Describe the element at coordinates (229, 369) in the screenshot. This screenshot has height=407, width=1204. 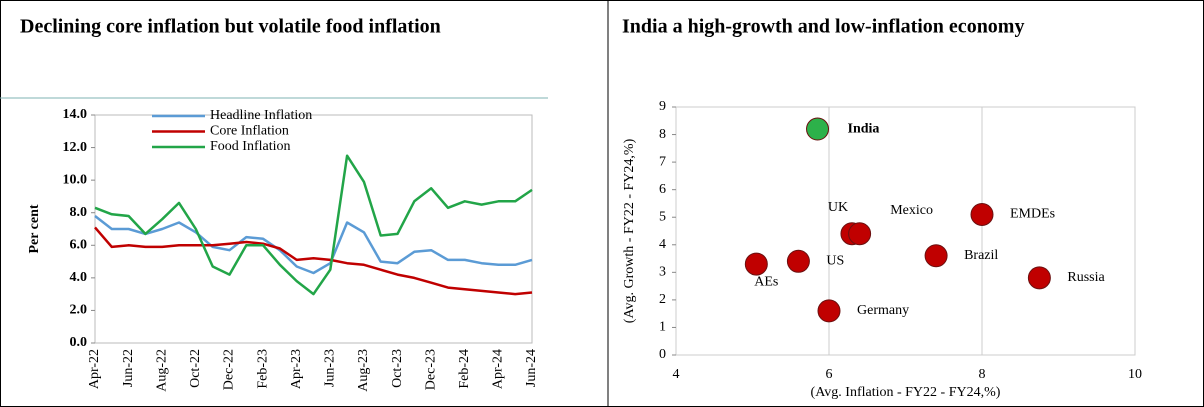
I see `x-tick-label: Dec-22` at that location.